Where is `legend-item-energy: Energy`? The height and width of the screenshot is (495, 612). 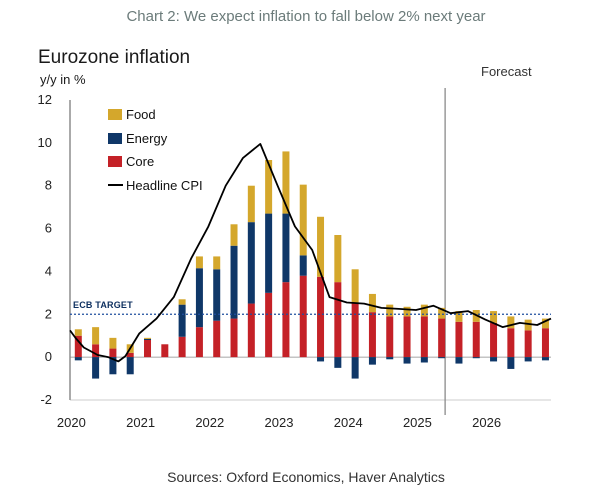
legend-item-energy: Energy is located at coordinates (155, 139).